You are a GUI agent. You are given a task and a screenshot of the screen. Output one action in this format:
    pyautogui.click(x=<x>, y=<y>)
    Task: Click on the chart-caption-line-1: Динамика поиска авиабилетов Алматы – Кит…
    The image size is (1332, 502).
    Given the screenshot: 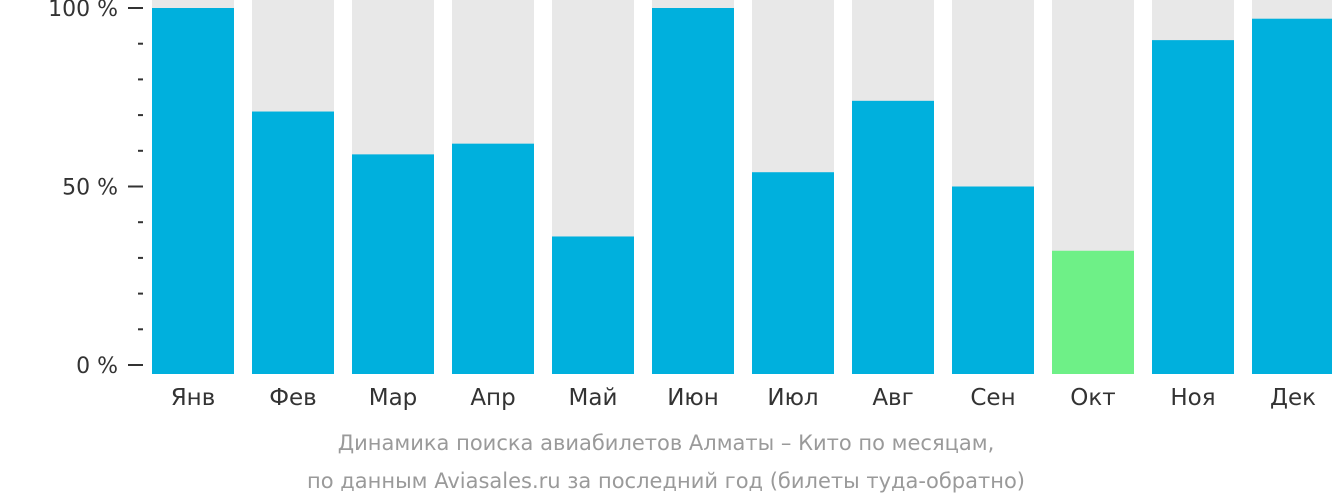 What is the action you would take?
    pyautogui.click(x=666, y=443)
    